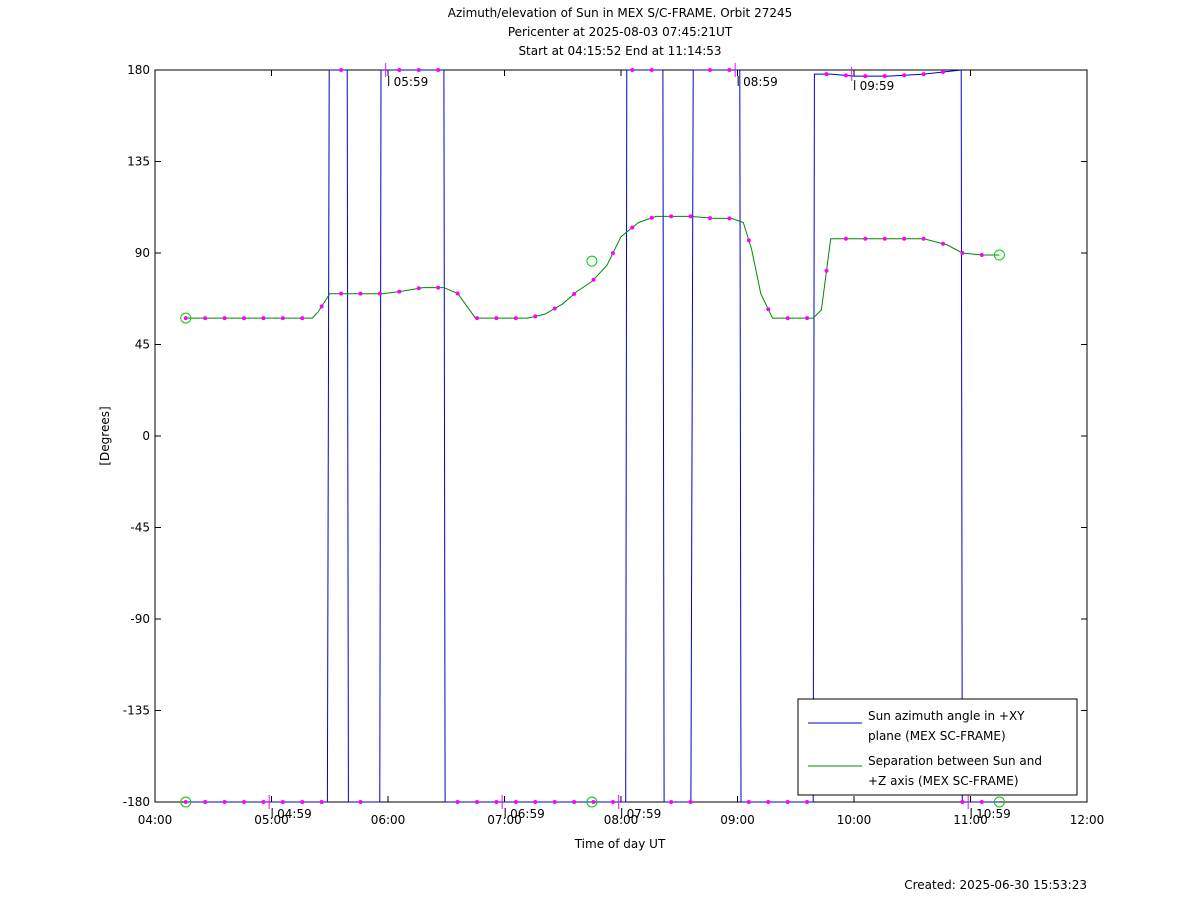 The image size is (1200, 901). What do you see at coordinates (146, 436) in the screenshot?
I see `y-tick-label: 0` at bounding box center [146, 436].